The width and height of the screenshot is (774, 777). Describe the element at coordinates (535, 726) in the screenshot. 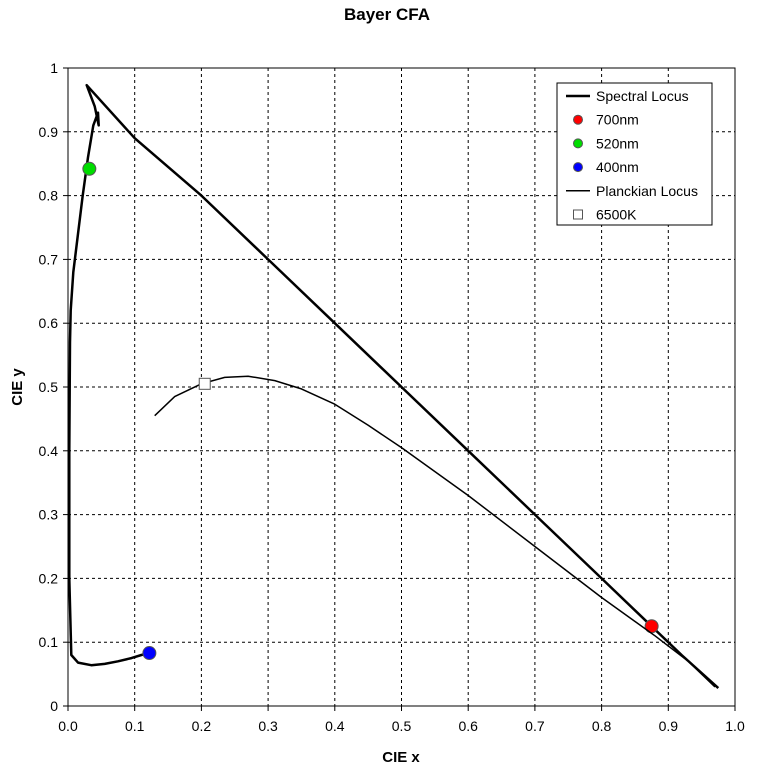

I see `x-tick-label: 0.7` at that location.